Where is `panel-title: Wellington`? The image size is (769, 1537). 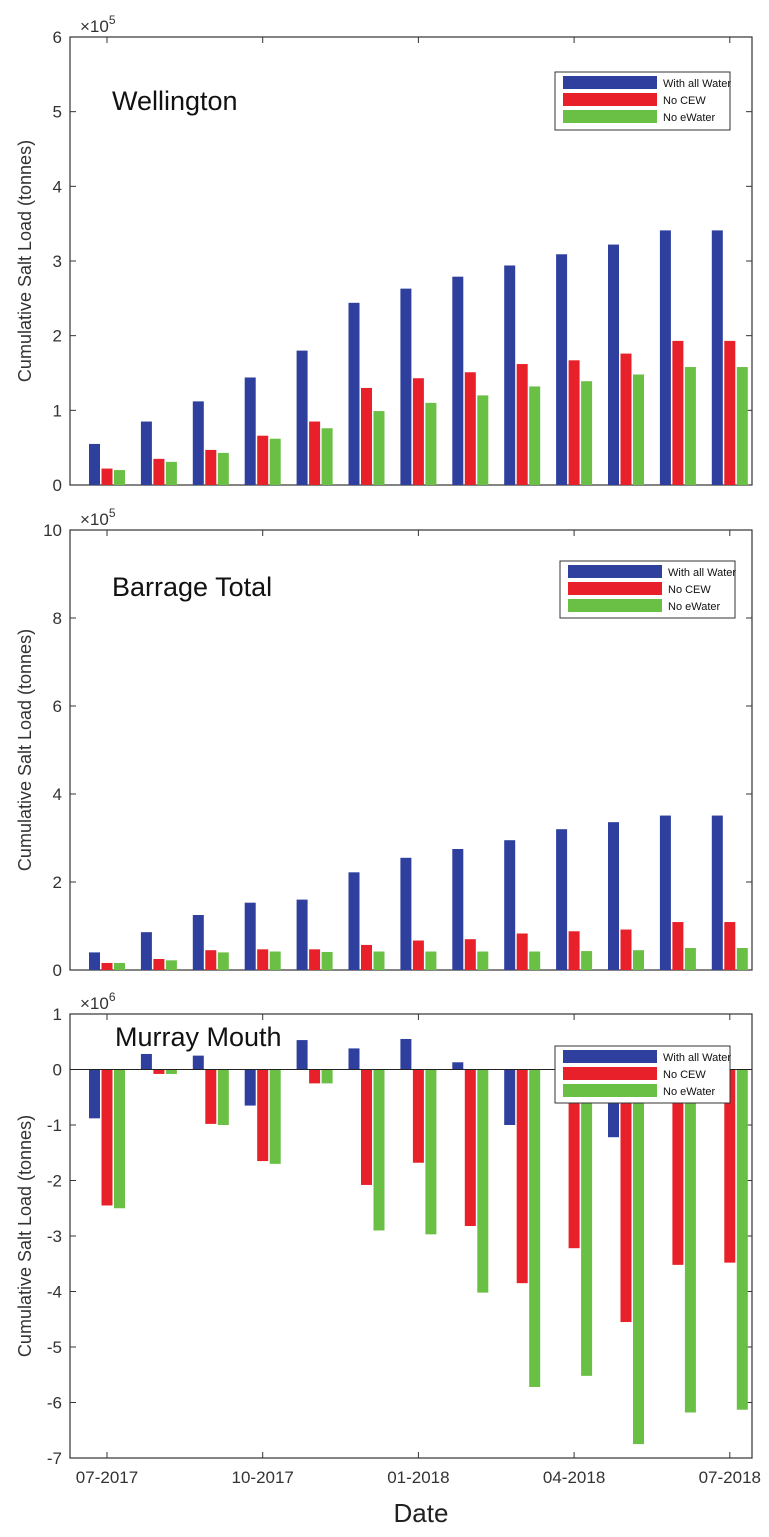 panel-title: Wellington is located at coordinates (175, 101).